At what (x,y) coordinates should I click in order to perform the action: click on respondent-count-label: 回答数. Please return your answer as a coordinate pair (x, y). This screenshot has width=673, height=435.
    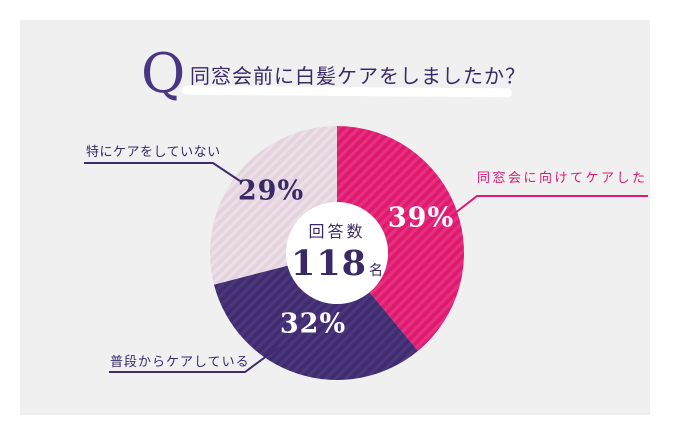
    Looking at the image, I should click on (337, 231).